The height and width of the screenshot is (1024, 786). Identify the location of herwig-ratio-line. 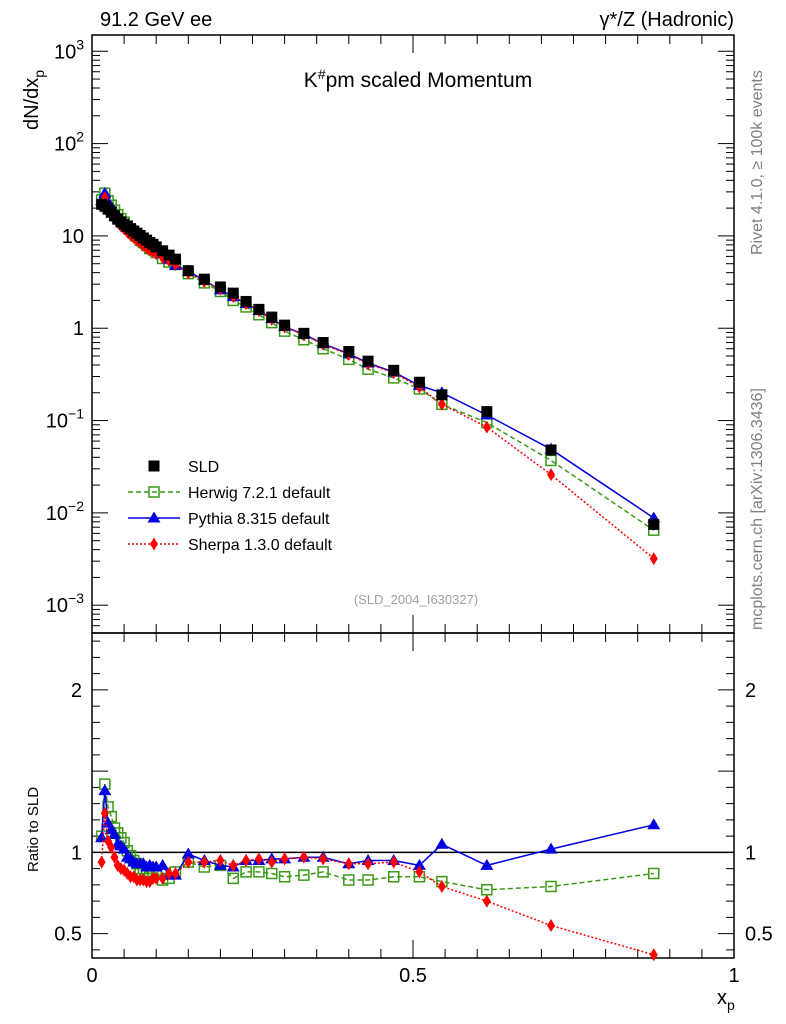
(377, 837).